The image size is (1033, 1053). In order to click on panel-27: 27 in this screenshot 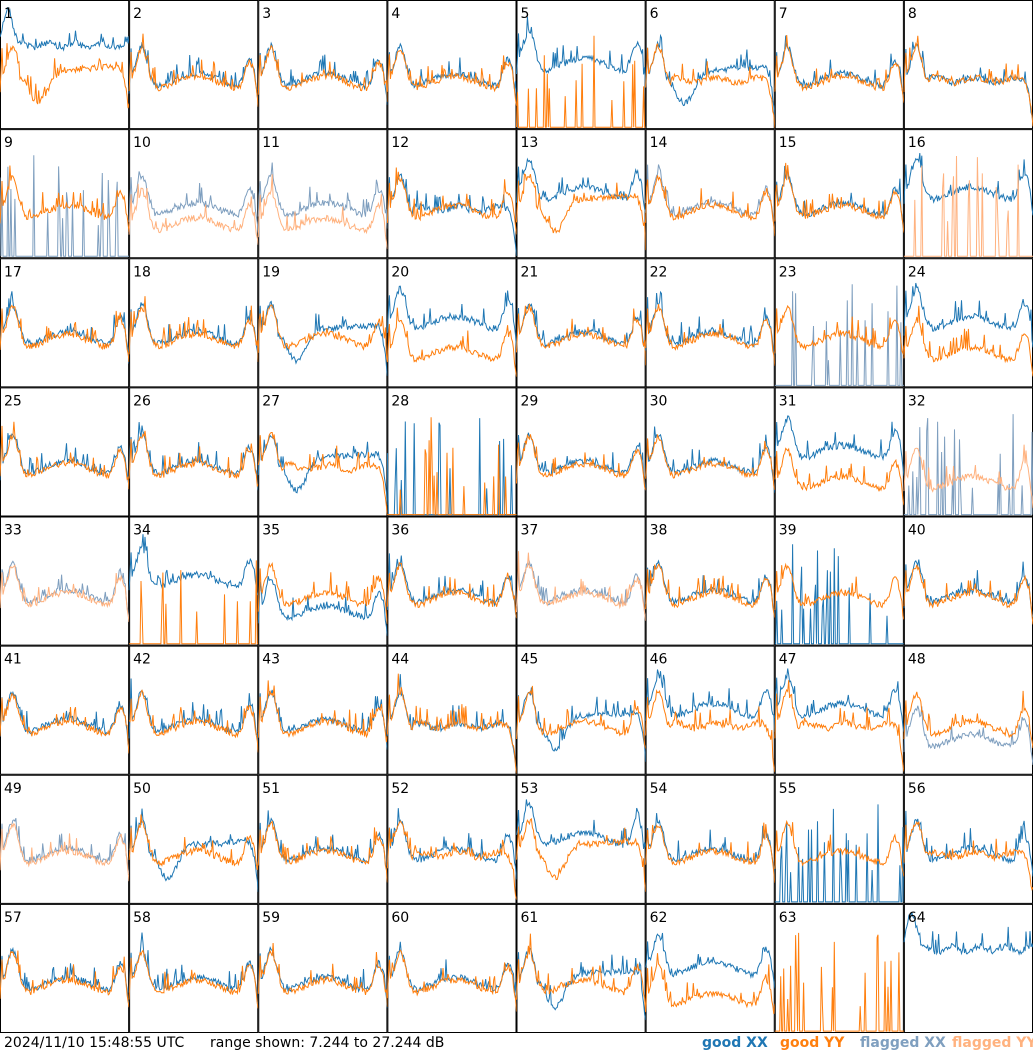, I will do `click(322, 452)`.